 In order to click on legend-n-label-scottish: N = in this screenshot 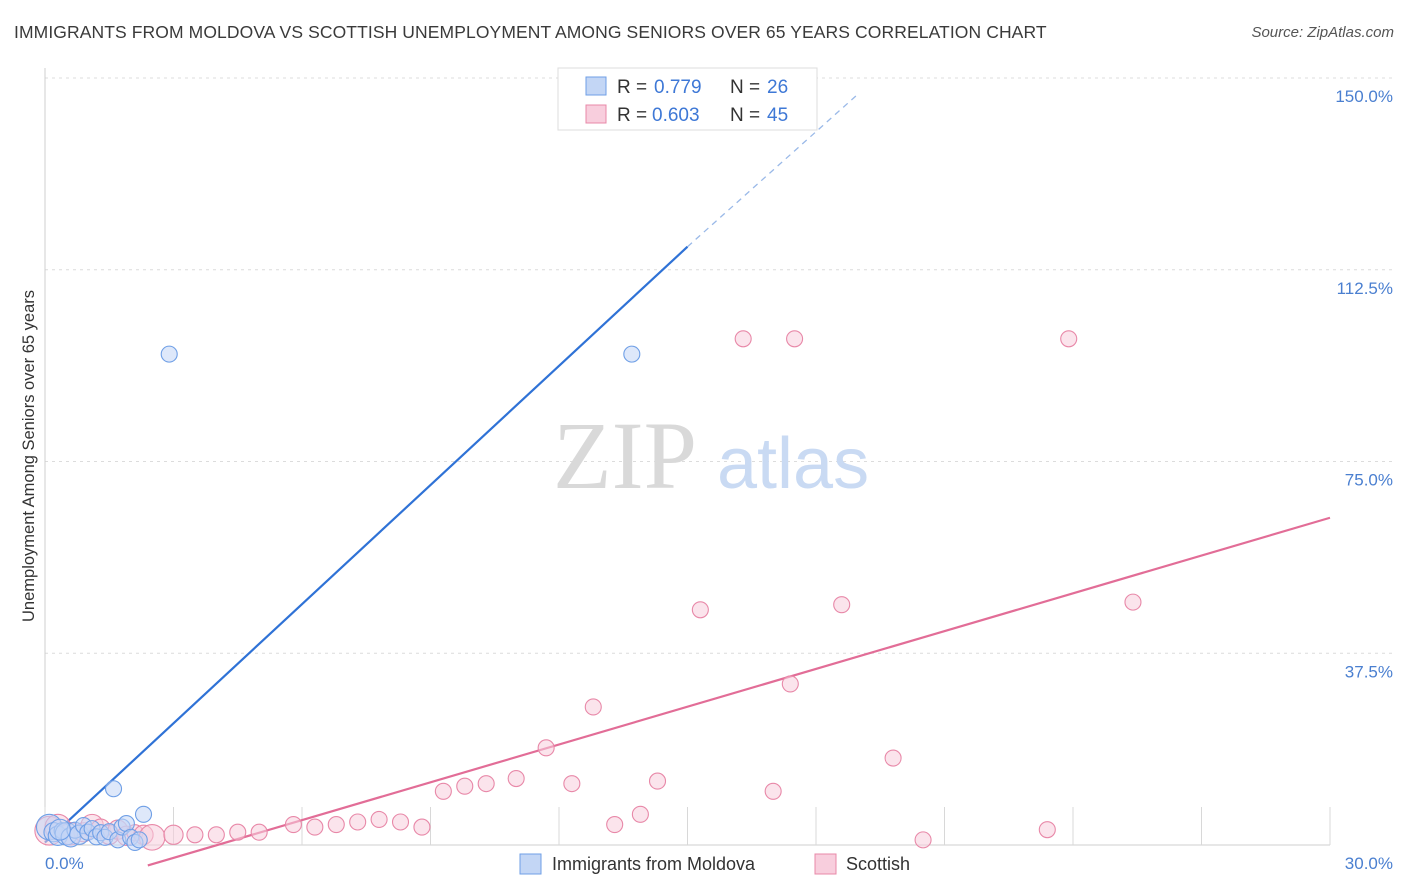, I will do `click(745, 115)`.